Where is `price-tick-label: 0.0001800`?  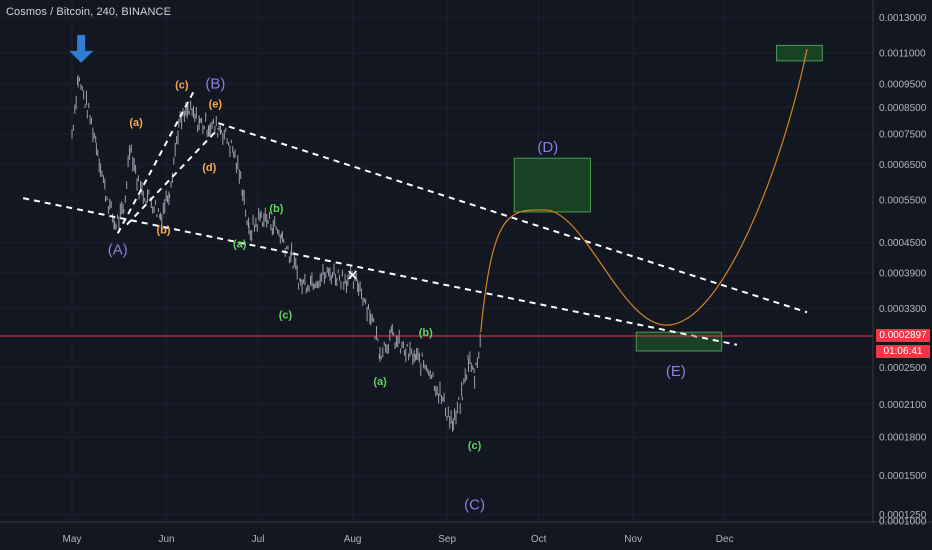 price-tick-label: 0.0001800 is located at coordinates (903, 438).